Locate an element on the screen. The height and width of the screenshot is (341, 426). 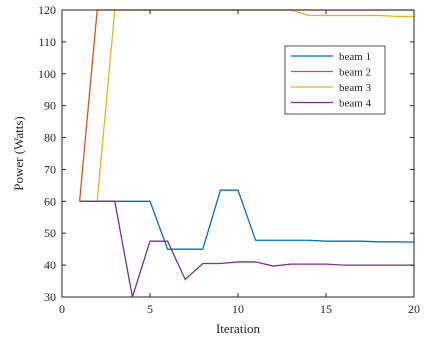
x-axis-label: Iteration is located at coordinates (238, 328).